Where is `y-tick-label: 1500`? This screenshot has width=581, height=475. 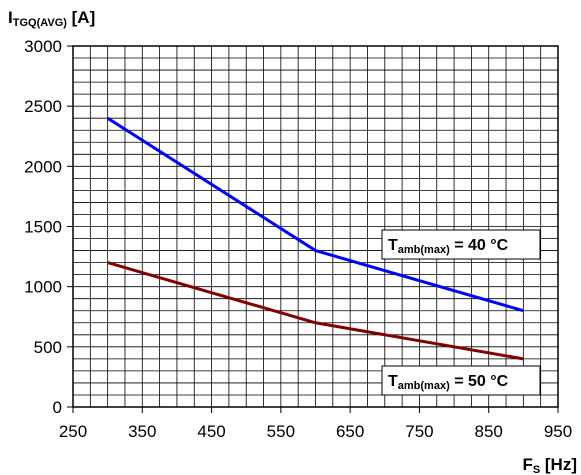 y-tick-label: 1500 is located at coordinates (43, 227).